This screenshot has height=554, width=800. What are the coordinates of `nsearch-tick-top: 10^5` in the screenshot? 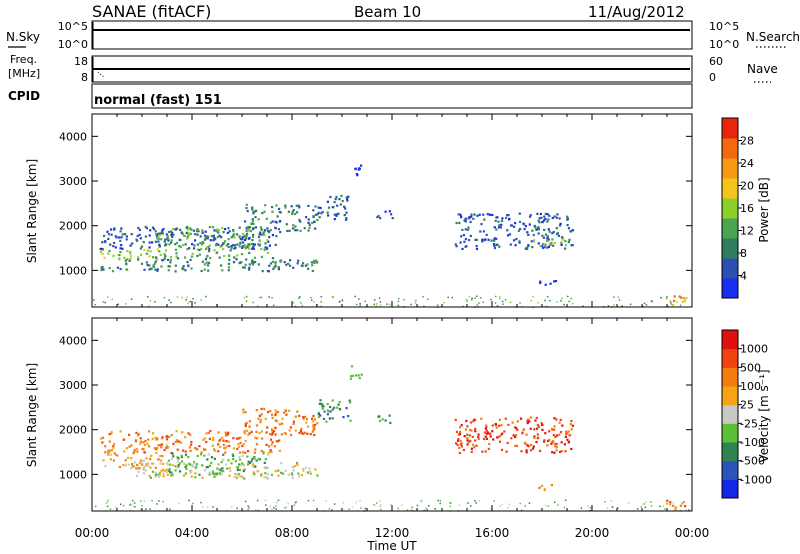 It's located at (724, 26).